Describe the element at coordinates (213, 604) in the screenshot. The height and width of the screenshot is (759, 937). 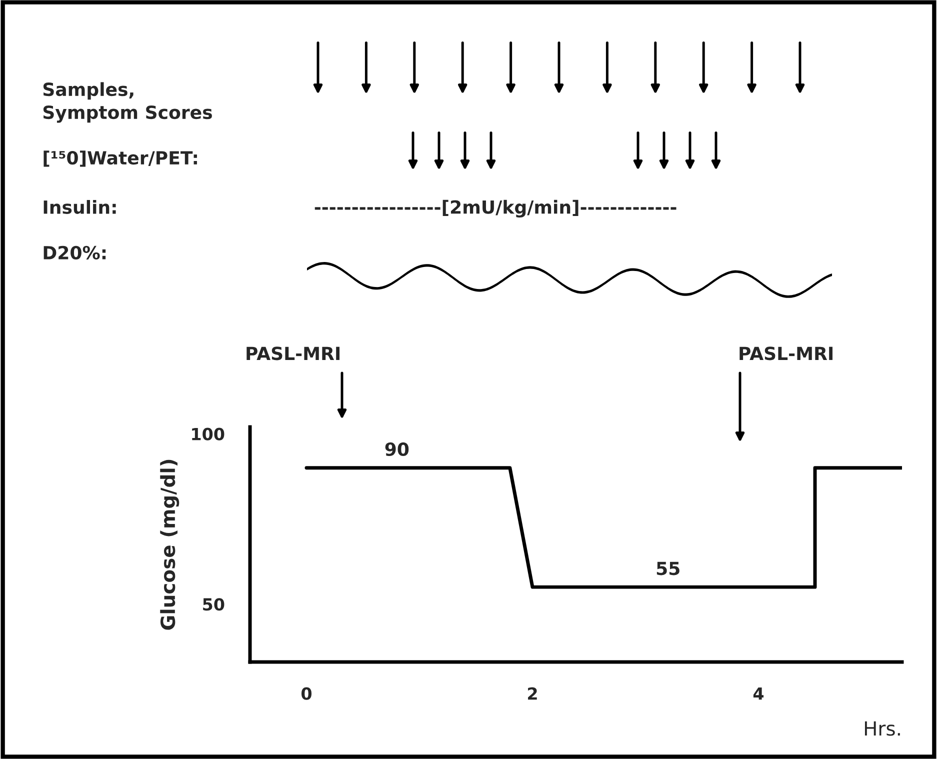
I see `y-tick-label: 50` at that location.